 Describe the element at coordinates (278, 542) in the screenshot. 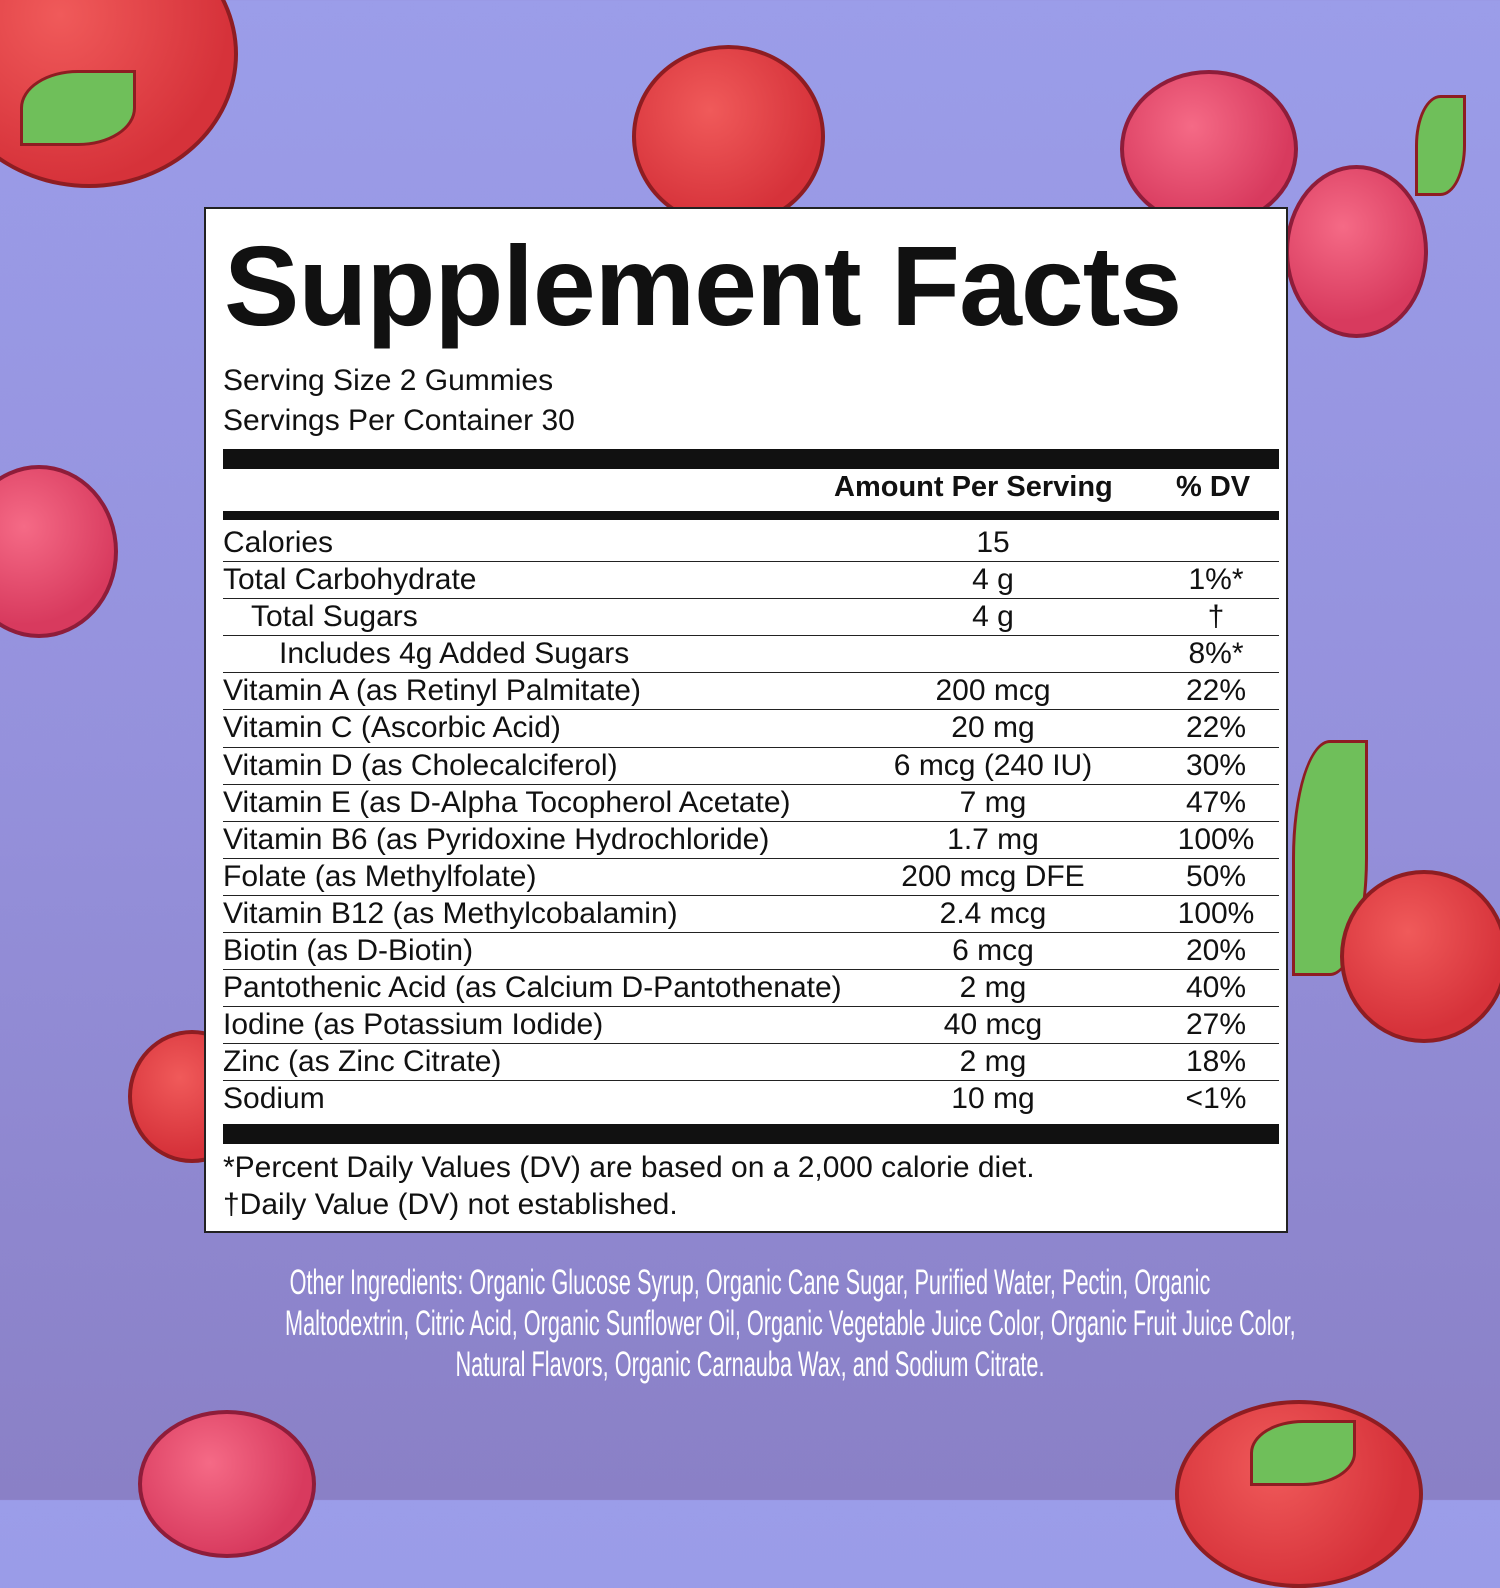

I see `nutrient-name: Calories` at that location.